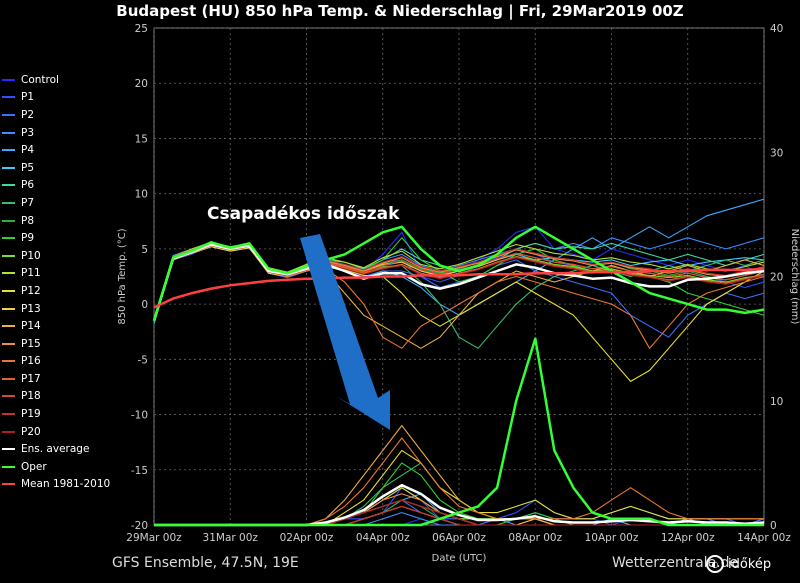 The width and height of the screenshot is (800, 583). What do you see at coordinates (141, 84) in the screenshot?
I see `y-tick-label: 20` at bounding box center [141, 84].